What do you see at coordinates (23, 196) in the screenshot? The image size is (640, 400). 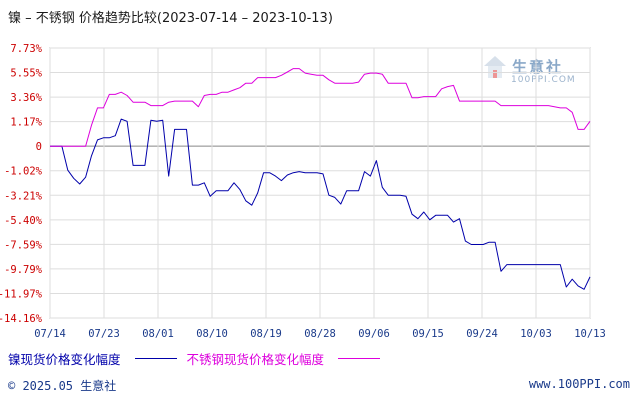 I see `y-tick-label: -3.21%` at bounding box center [23, 196].